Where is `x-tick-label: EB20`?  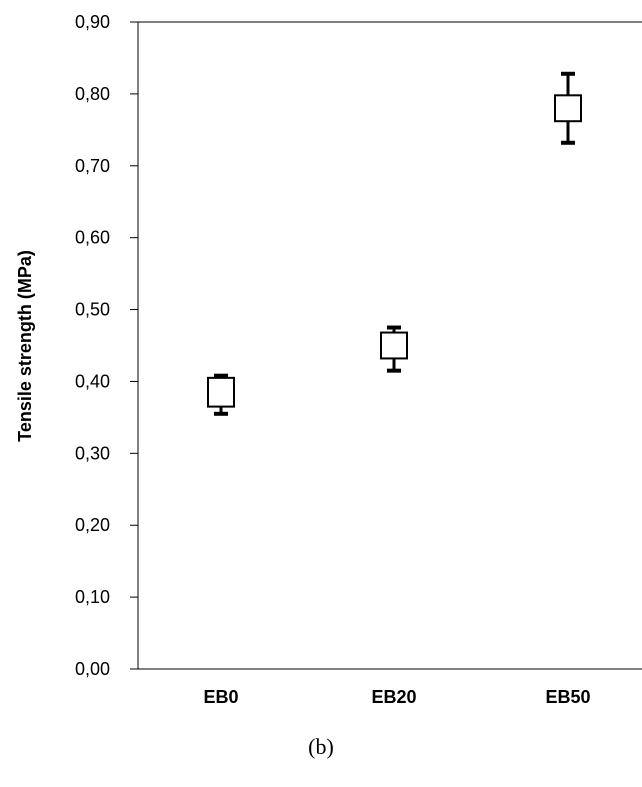
x-tick-label: EB20 is located at coordinates (393, 697).